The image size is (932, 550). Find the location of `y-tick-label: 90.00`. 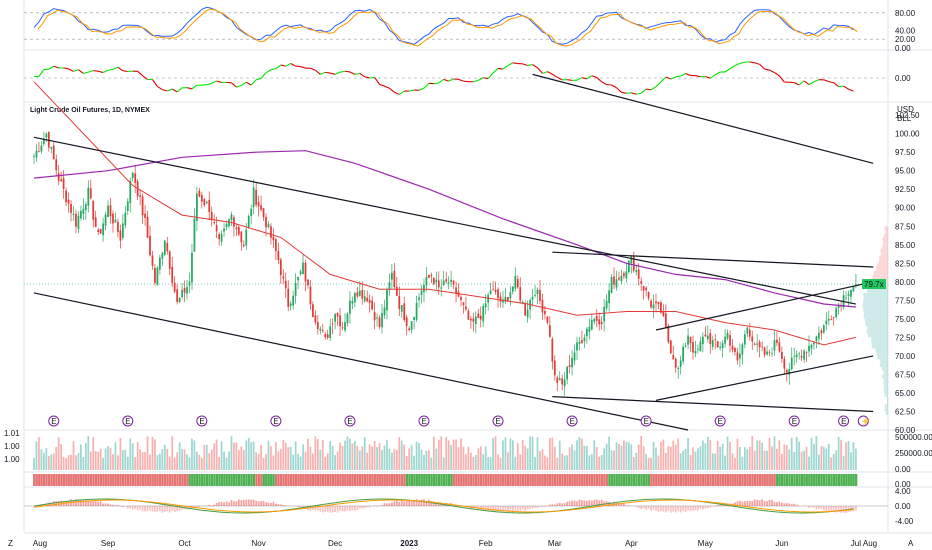

y-tick-label: 90.00 is located at coordinates (905, 208).